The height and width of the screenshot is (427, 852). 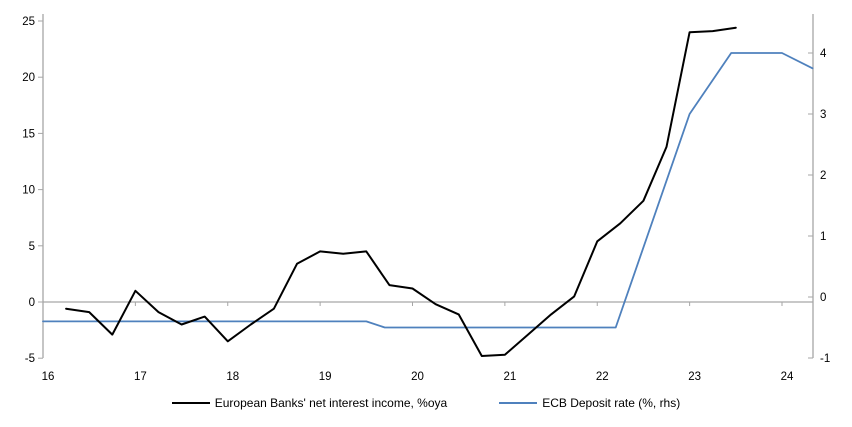 I want to click on right-axis-tick-label: 4, so click(x=823, y=54).